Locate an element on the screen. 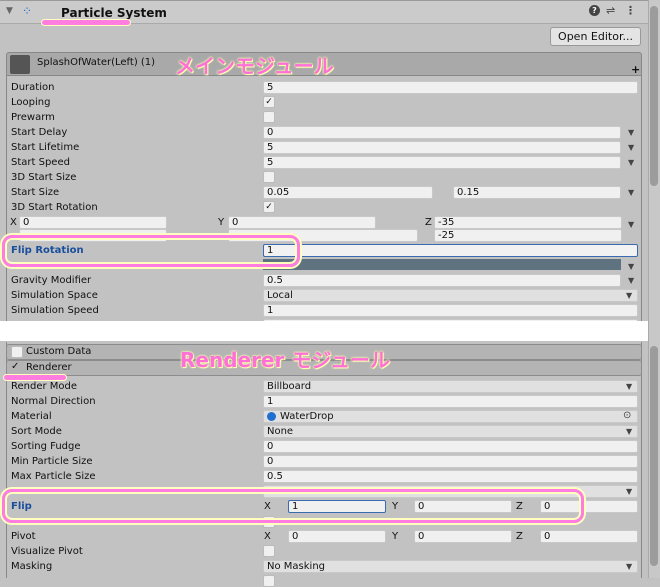  gravity-source-dropdown-arrow-icon: ▼ is located at coordinates (631, 266).